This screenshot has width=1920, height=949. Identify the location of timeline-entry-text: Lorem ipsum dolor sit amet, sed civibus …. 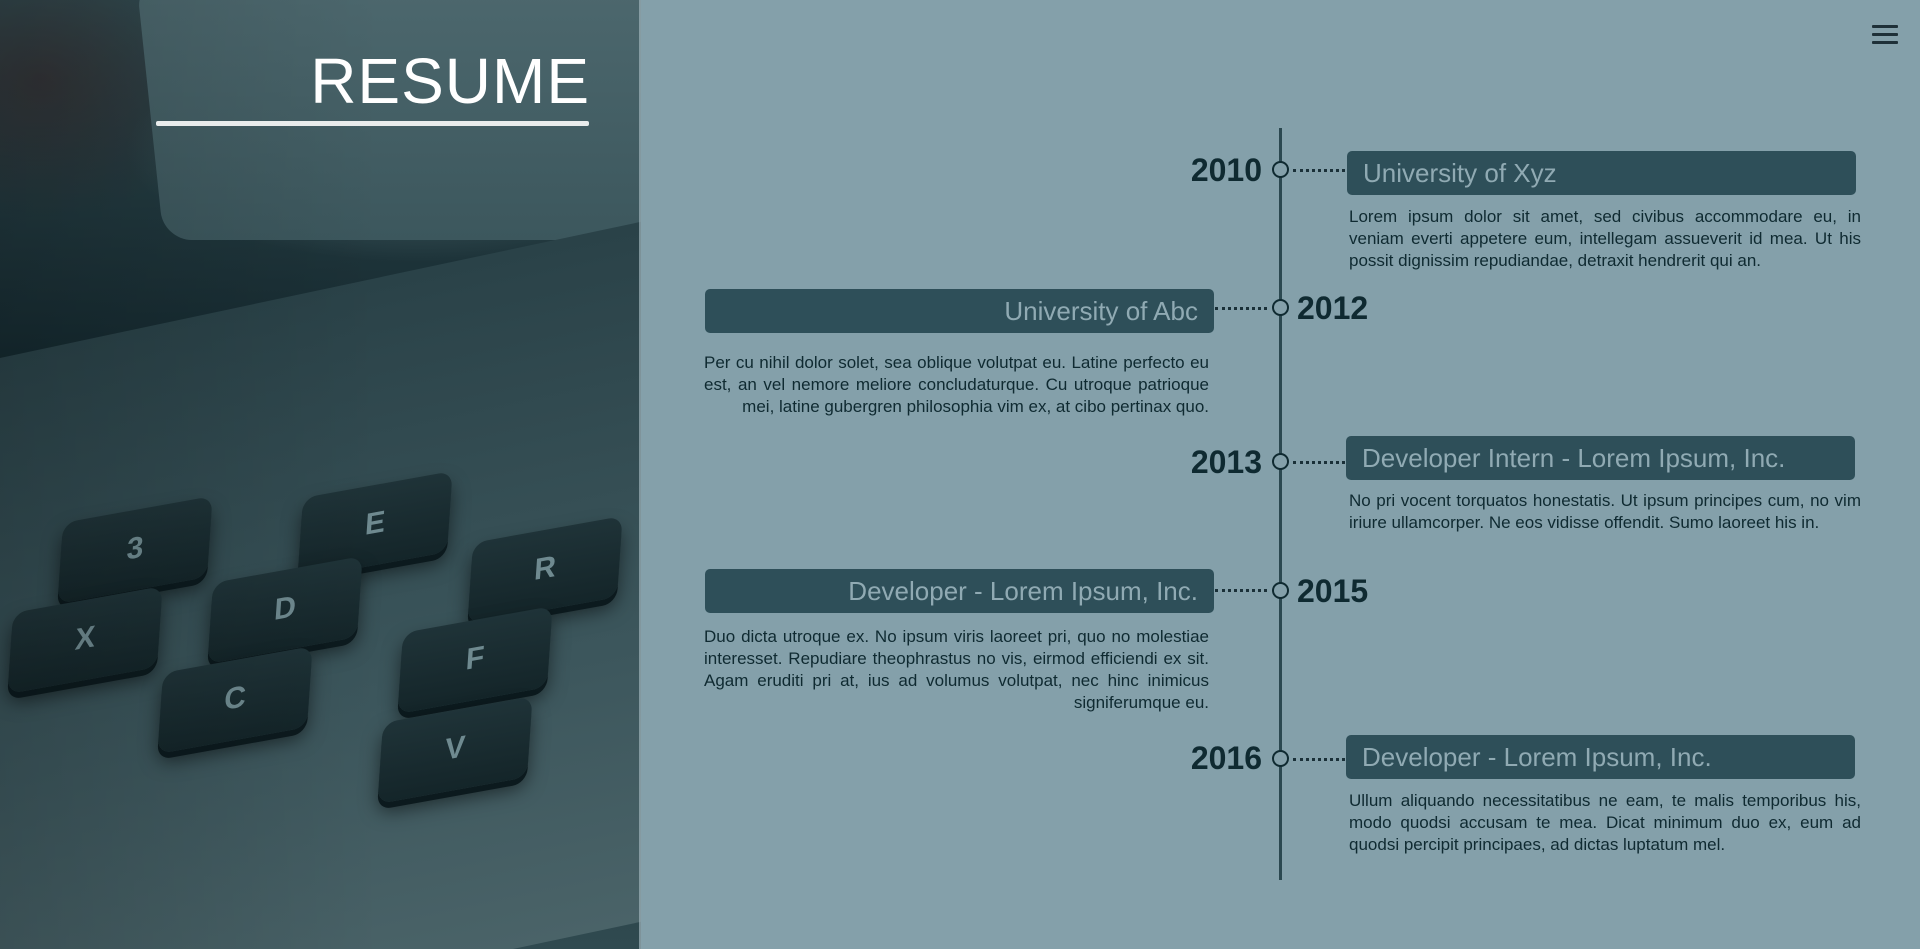
(1605, 238).